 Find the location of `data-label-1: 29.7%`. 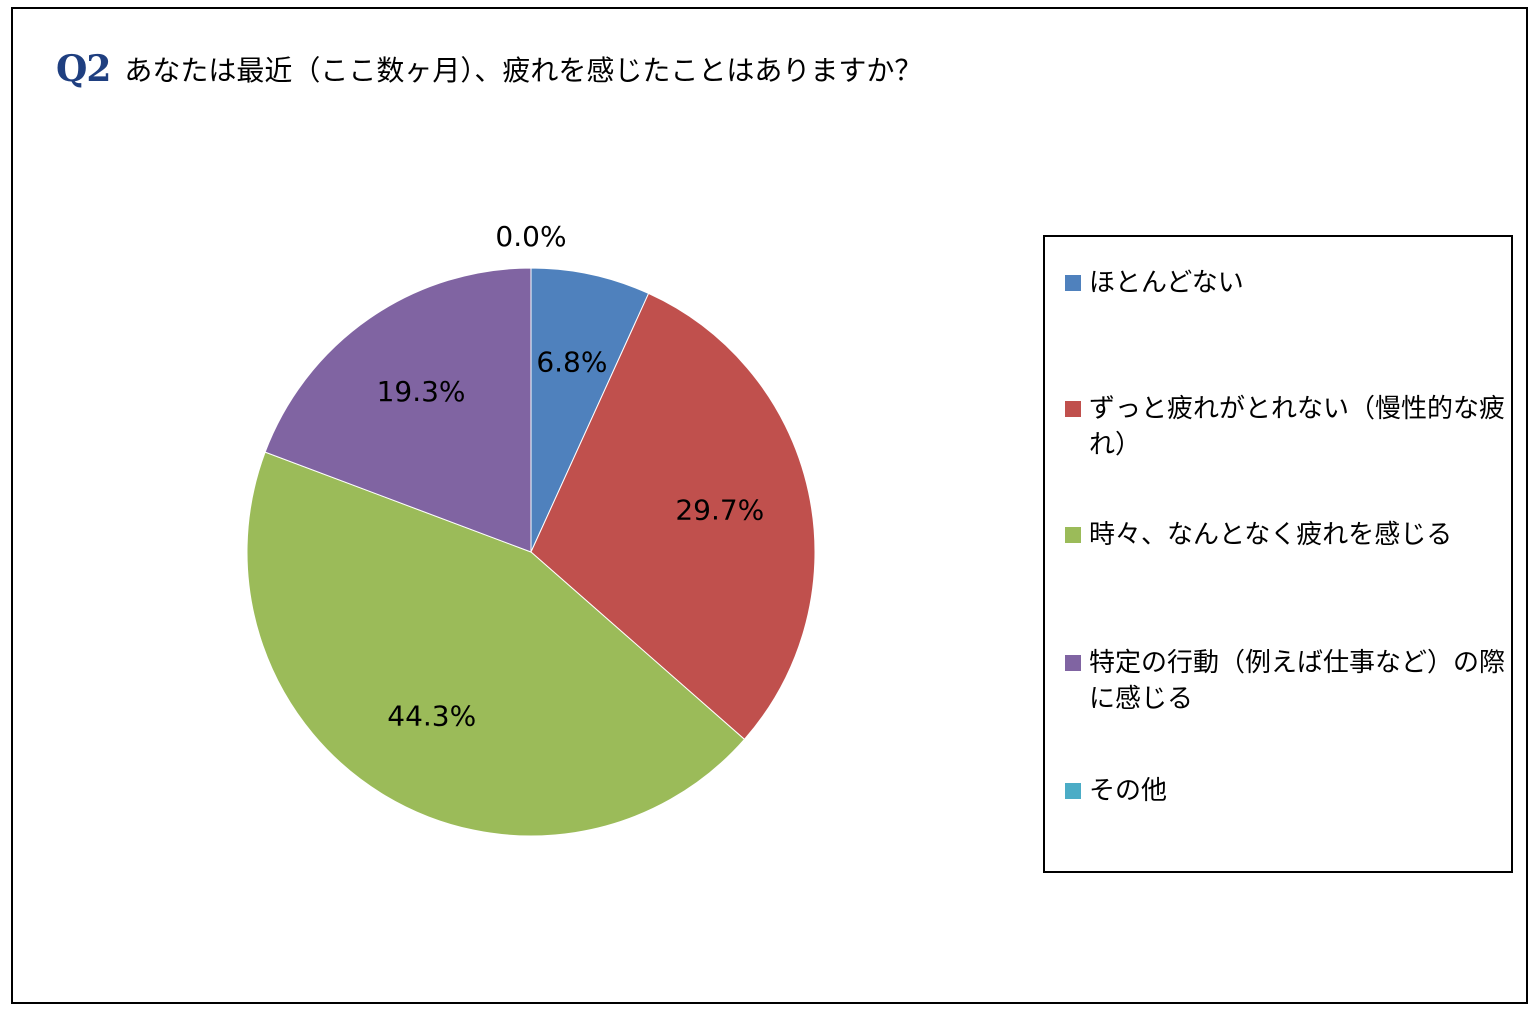

data-label-1: 29.7% is located at coordinates (719, 509).